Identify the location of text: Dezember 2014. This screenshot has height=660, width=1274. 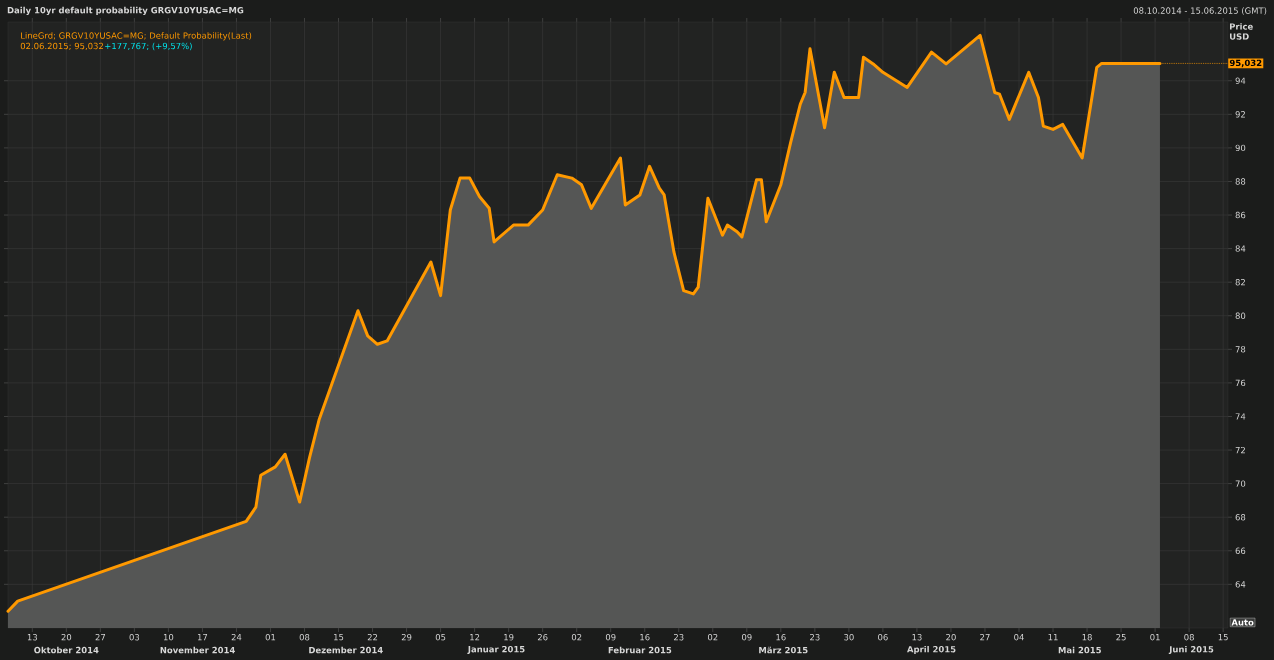
(346, 650).